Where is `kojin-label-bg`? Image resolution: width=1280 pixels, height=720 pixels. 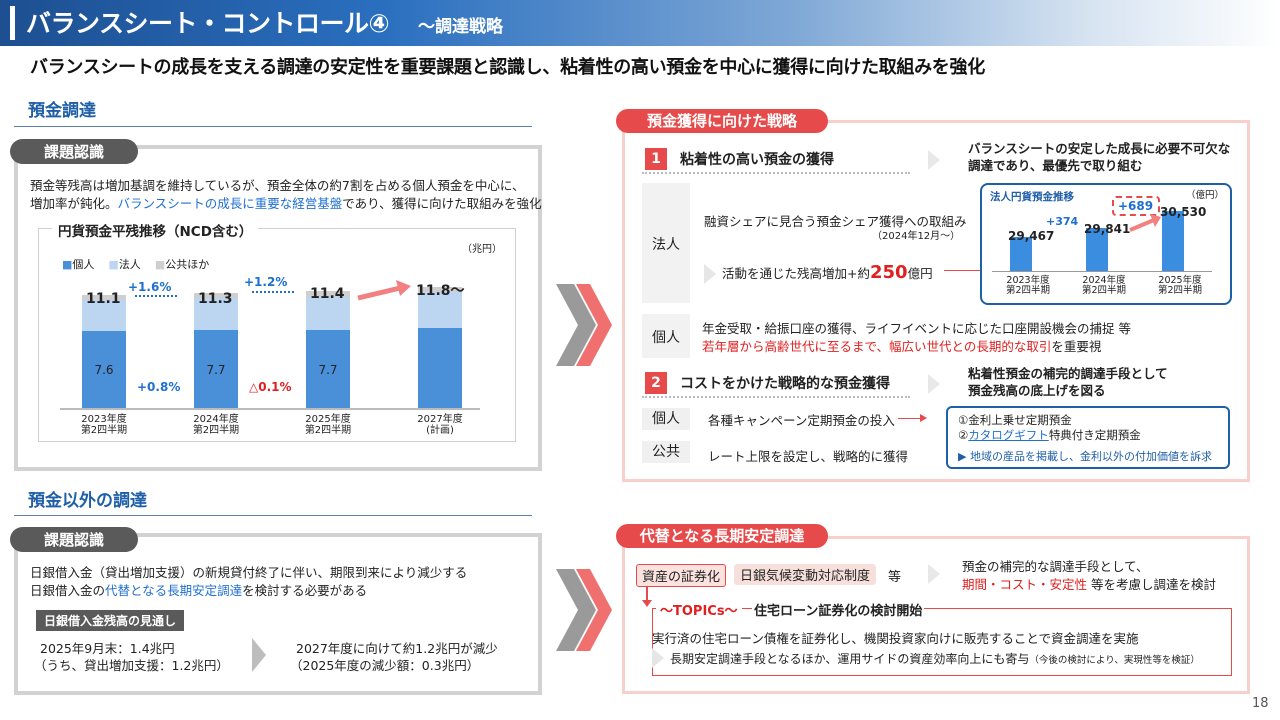 kojin-label-bg is located at coordinates (666, 336).